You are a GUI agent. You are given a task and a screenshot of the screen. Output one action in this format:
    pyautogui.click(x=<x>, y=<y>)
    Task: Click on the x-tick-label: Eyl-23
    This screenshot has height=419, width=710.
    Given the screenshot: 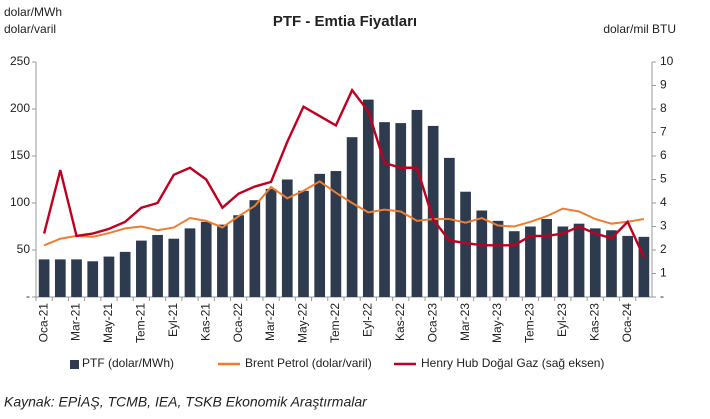 What is the action you would take?
    pyautogui.click(x=562, y=320)
    